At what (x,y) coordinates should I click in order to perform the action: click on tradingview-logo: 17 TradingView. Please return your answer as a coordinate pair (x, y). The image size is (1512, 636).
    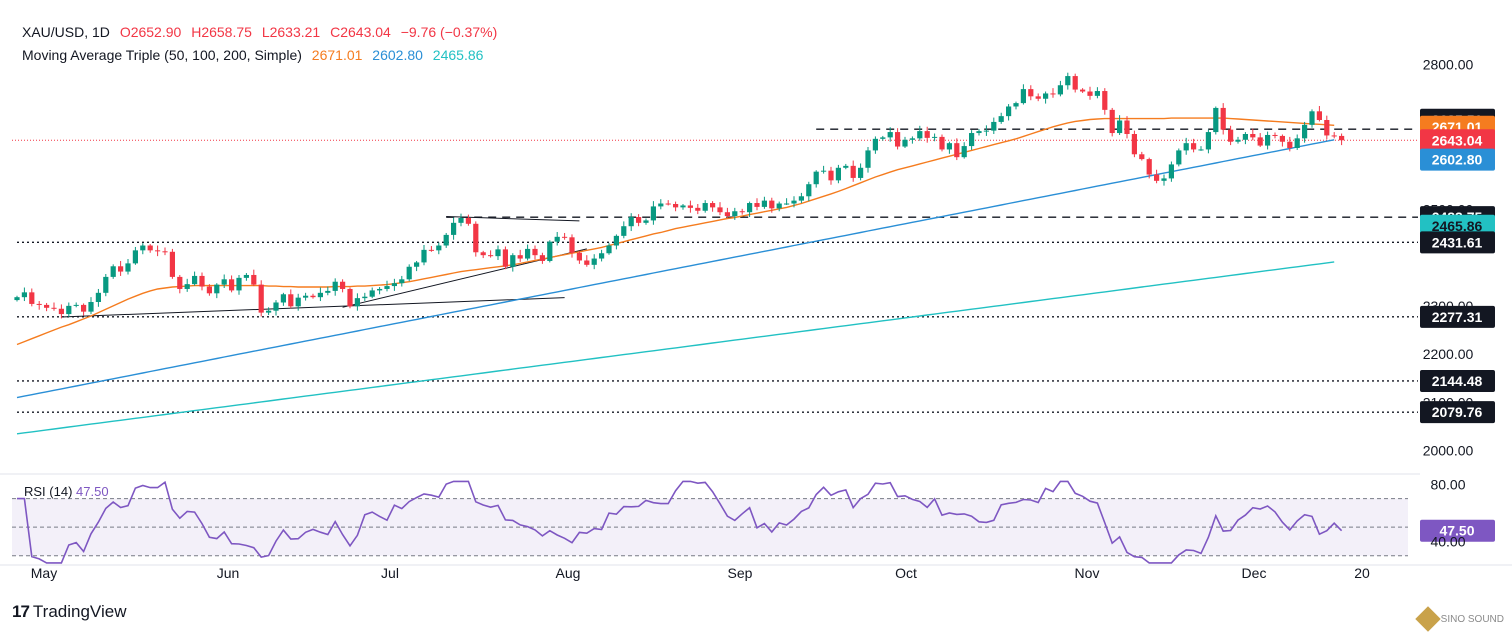
    Looking at the image, I should click on (69, 612).